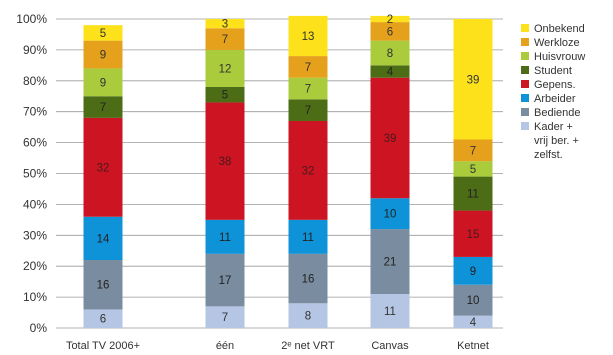 Image resolution: width=613 pixels, height=355 pixels. Describe the element at coordinates (277, 346) in the screenshot. I see `x-axis-categories: Total TV 2006+ één 2ᵉ net VRT Canvas Ketnet` at that location.